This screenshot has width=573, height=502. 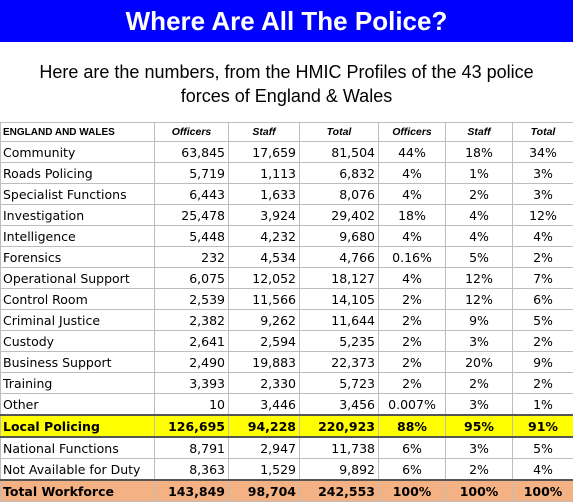 What do you see at coordinates (192, 152) in the screenshot?
I see `cell-officers: 63,845` at bounding box center [192, 152].